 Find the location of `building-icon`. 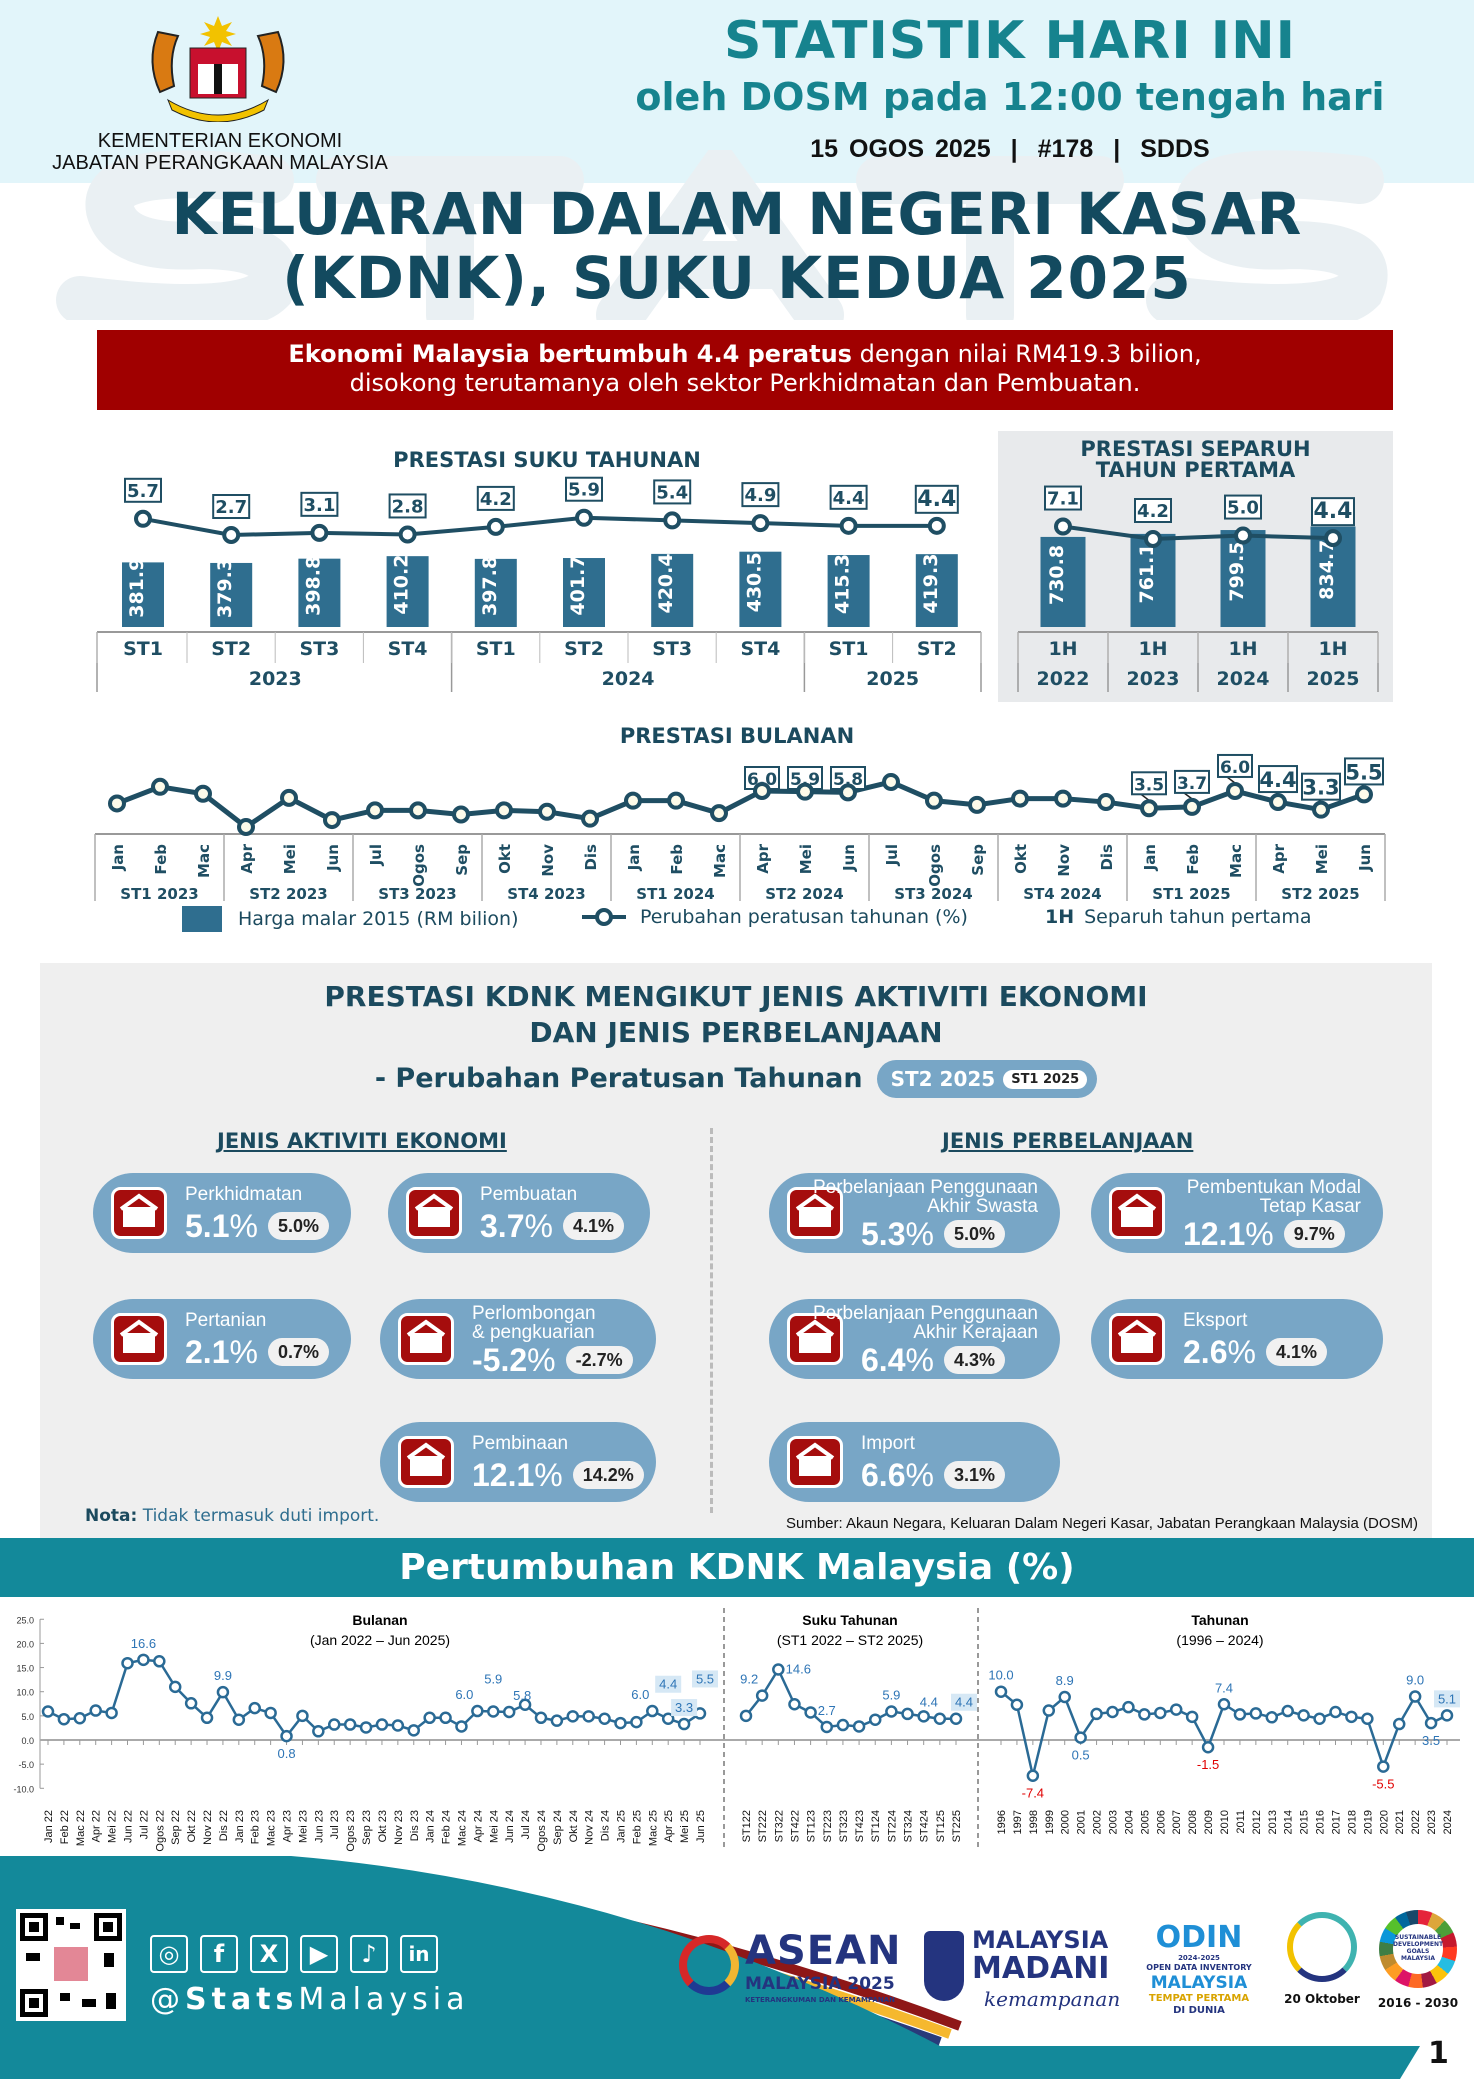

building-icon is located at coordinates (1137, 1213).